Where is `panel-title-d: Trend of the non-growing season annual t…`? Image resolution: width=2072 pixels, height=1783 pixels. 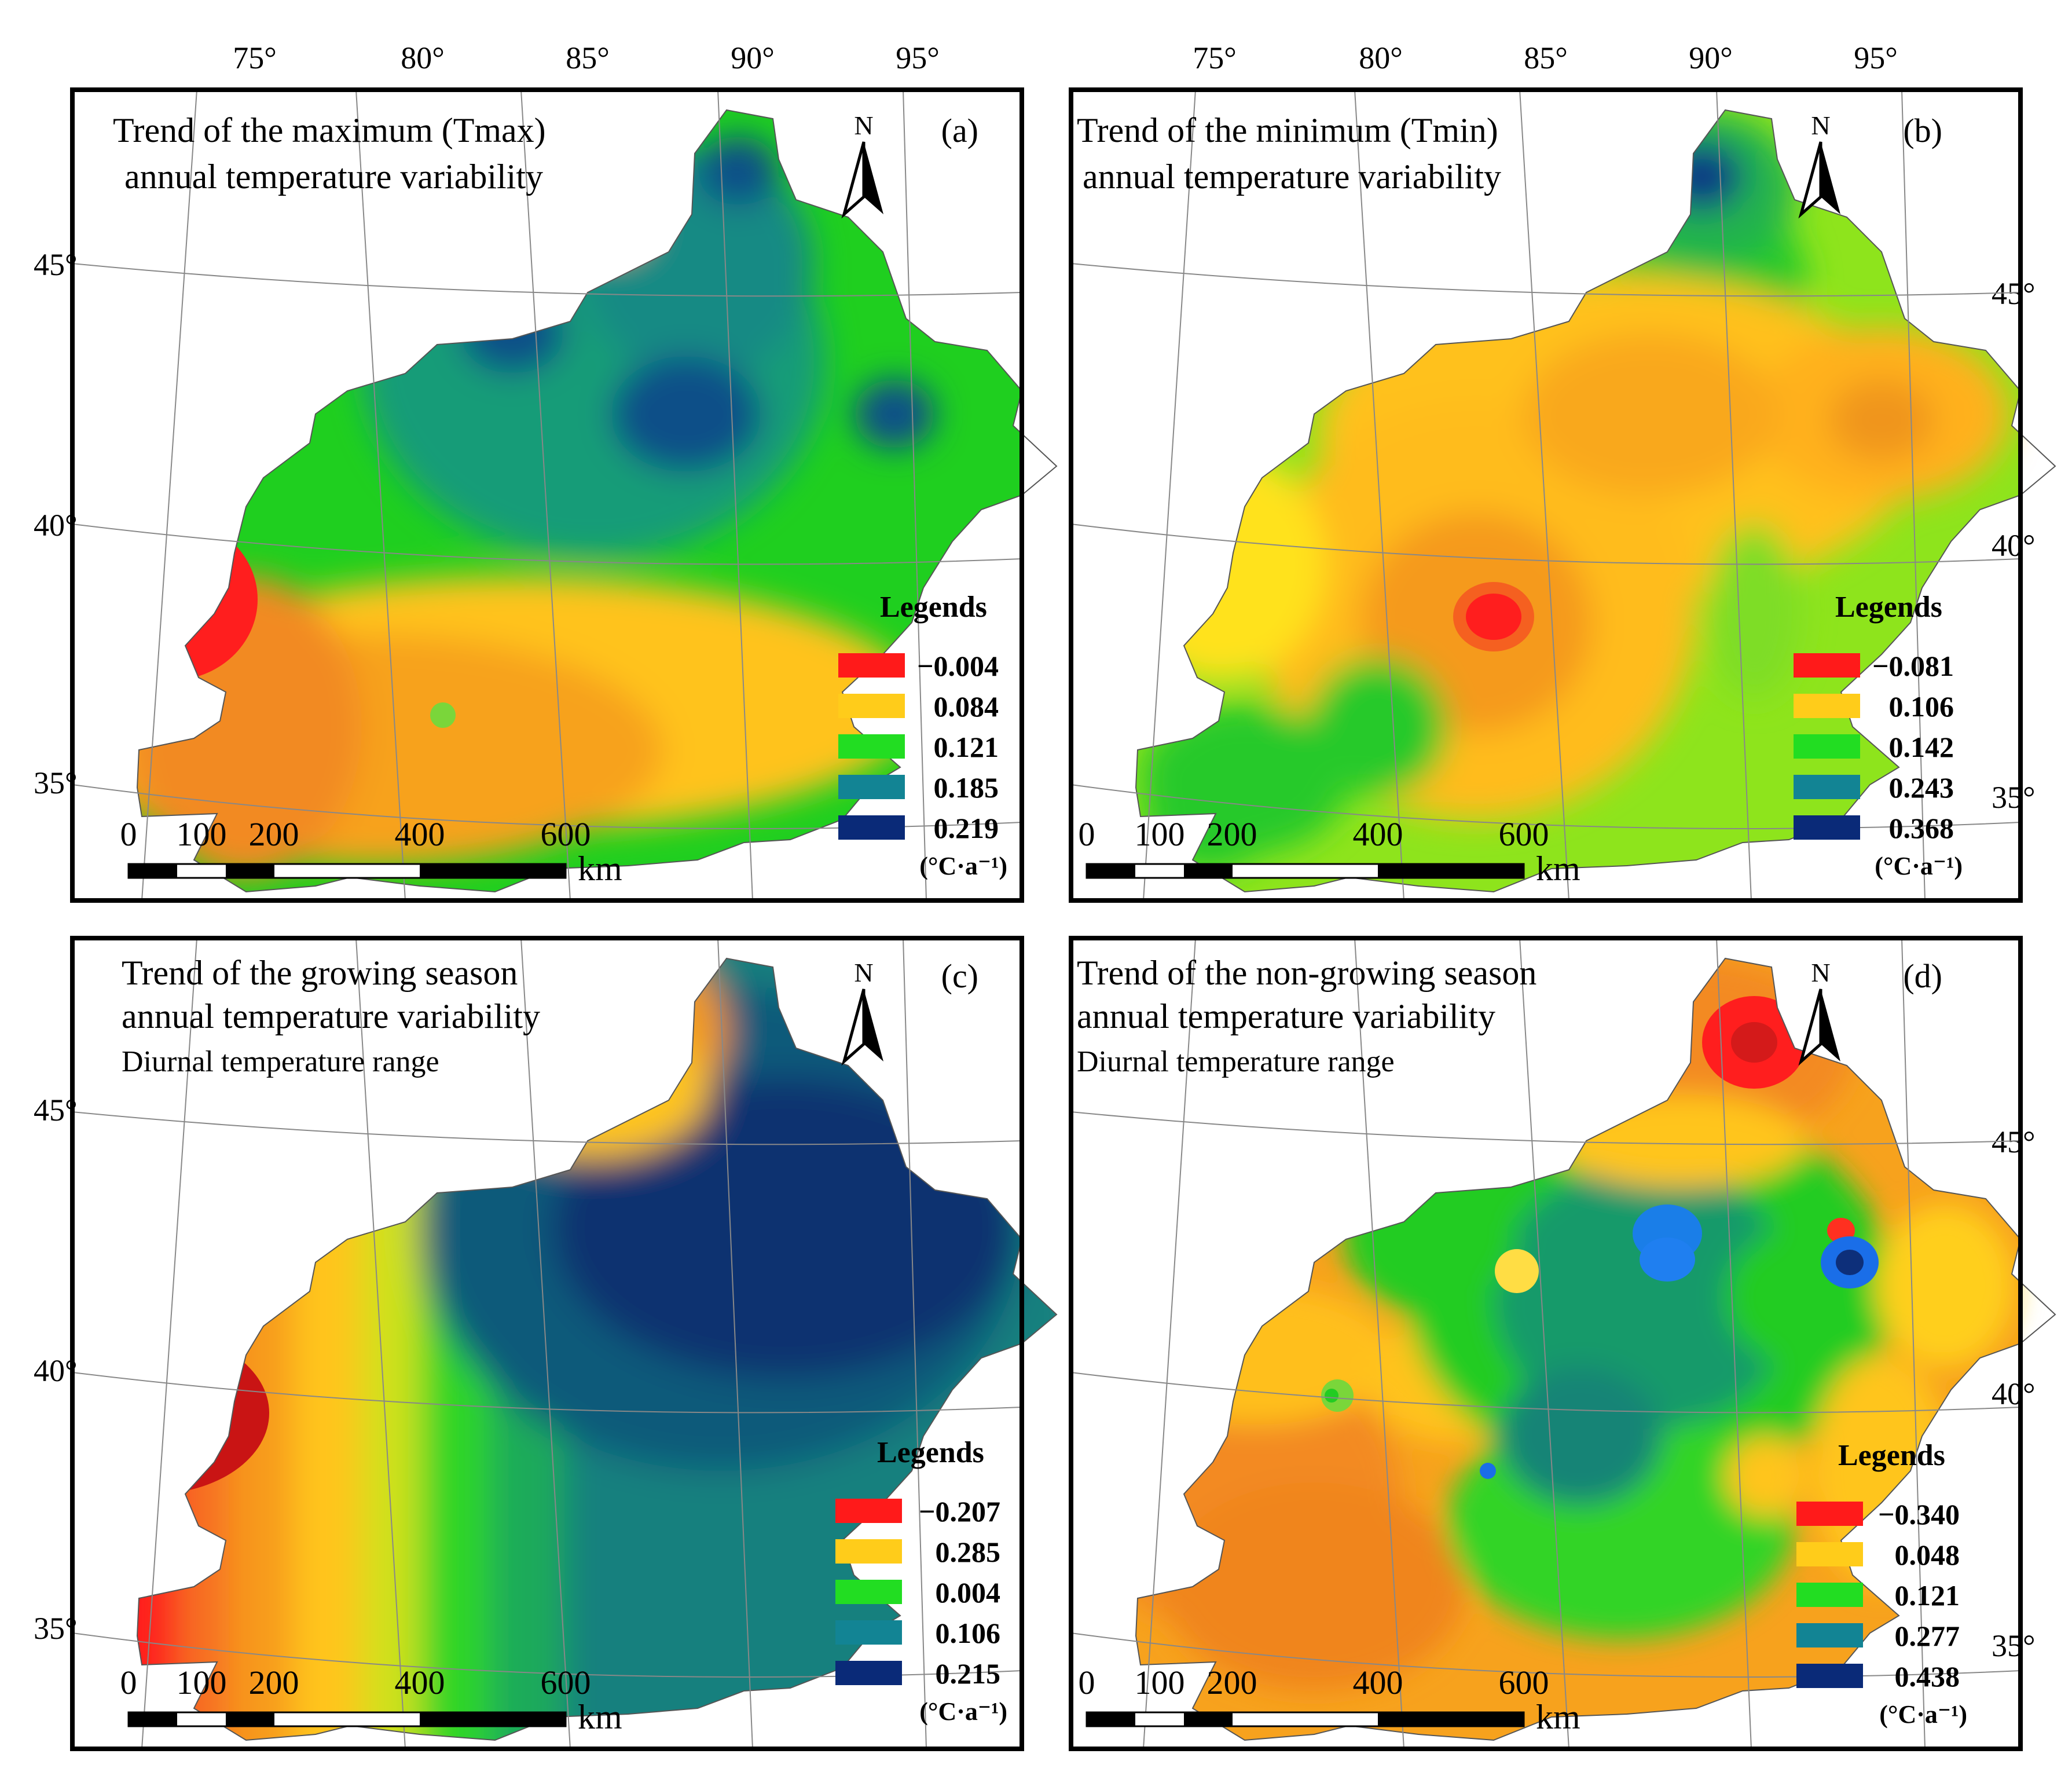 panel-title-d: Trend of the non-growing season annual t… is located at coordinates (1306, 1016).